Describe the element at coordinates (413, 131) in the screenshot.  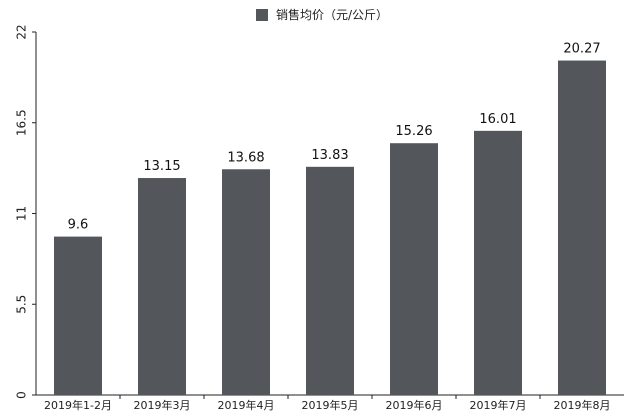
I see `data-label: 15.26` at that location.